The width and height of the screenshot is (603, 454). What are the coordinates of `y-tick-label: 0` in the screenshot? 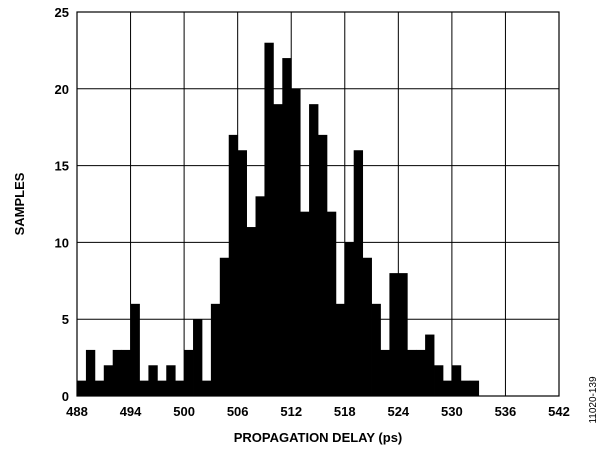 It's located at (65, 396).